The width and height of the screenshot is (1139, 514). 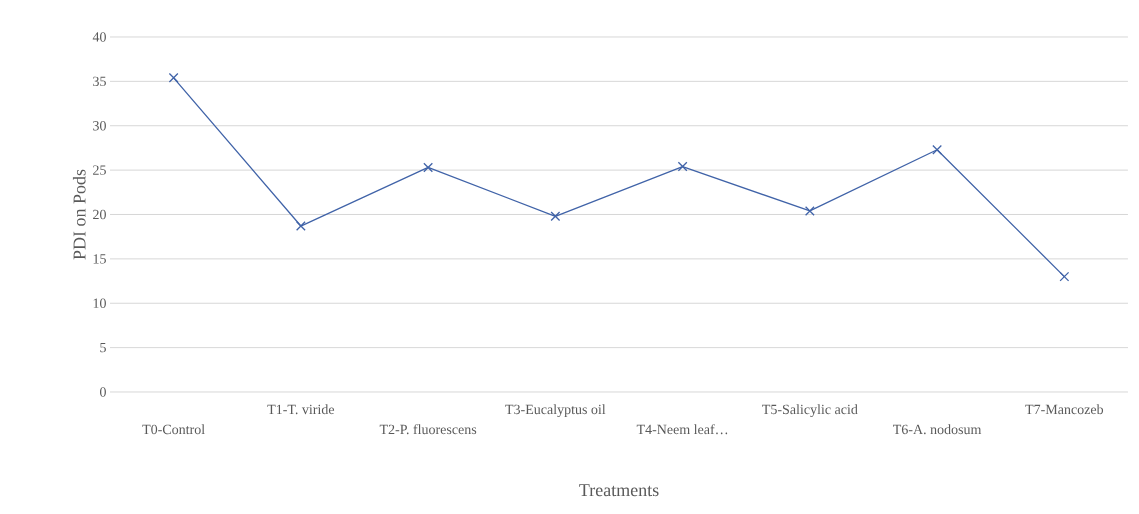 What do you see at coordinates (301, 409) in the screenshot?
I see `x-tick-label: T1-T. viride` at bounding box center [301, 409].